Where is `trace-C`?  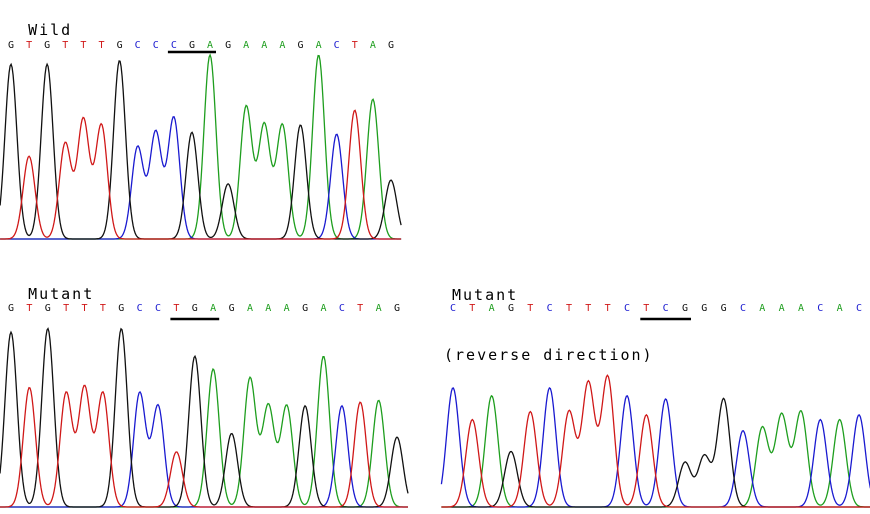
trace-C is located at coordinates (655, 447).